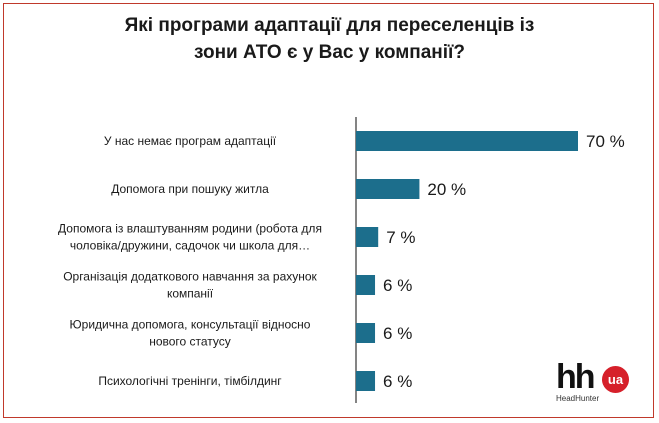  I want to click on headhunter-logo: hh ua HeadHunter, so click(596, 382).